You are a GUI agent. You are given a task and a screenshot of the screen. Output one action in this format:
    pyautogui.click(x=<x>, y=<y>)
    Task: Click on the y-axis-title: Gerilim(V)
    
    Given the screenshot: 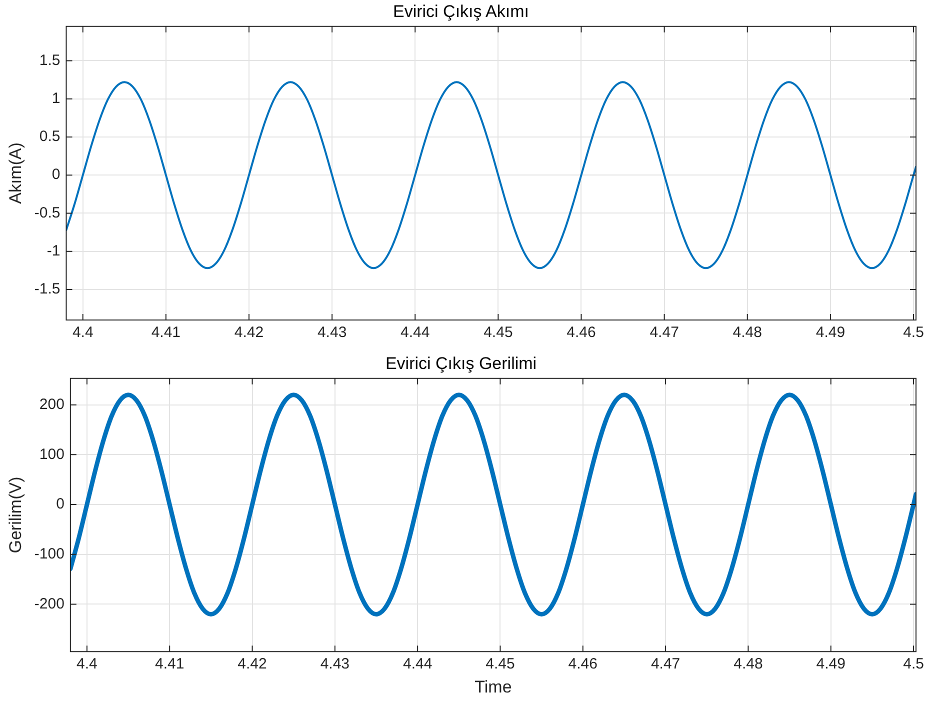 What is the action you would take?
    pyautogui.click(x=15, y=515)
    